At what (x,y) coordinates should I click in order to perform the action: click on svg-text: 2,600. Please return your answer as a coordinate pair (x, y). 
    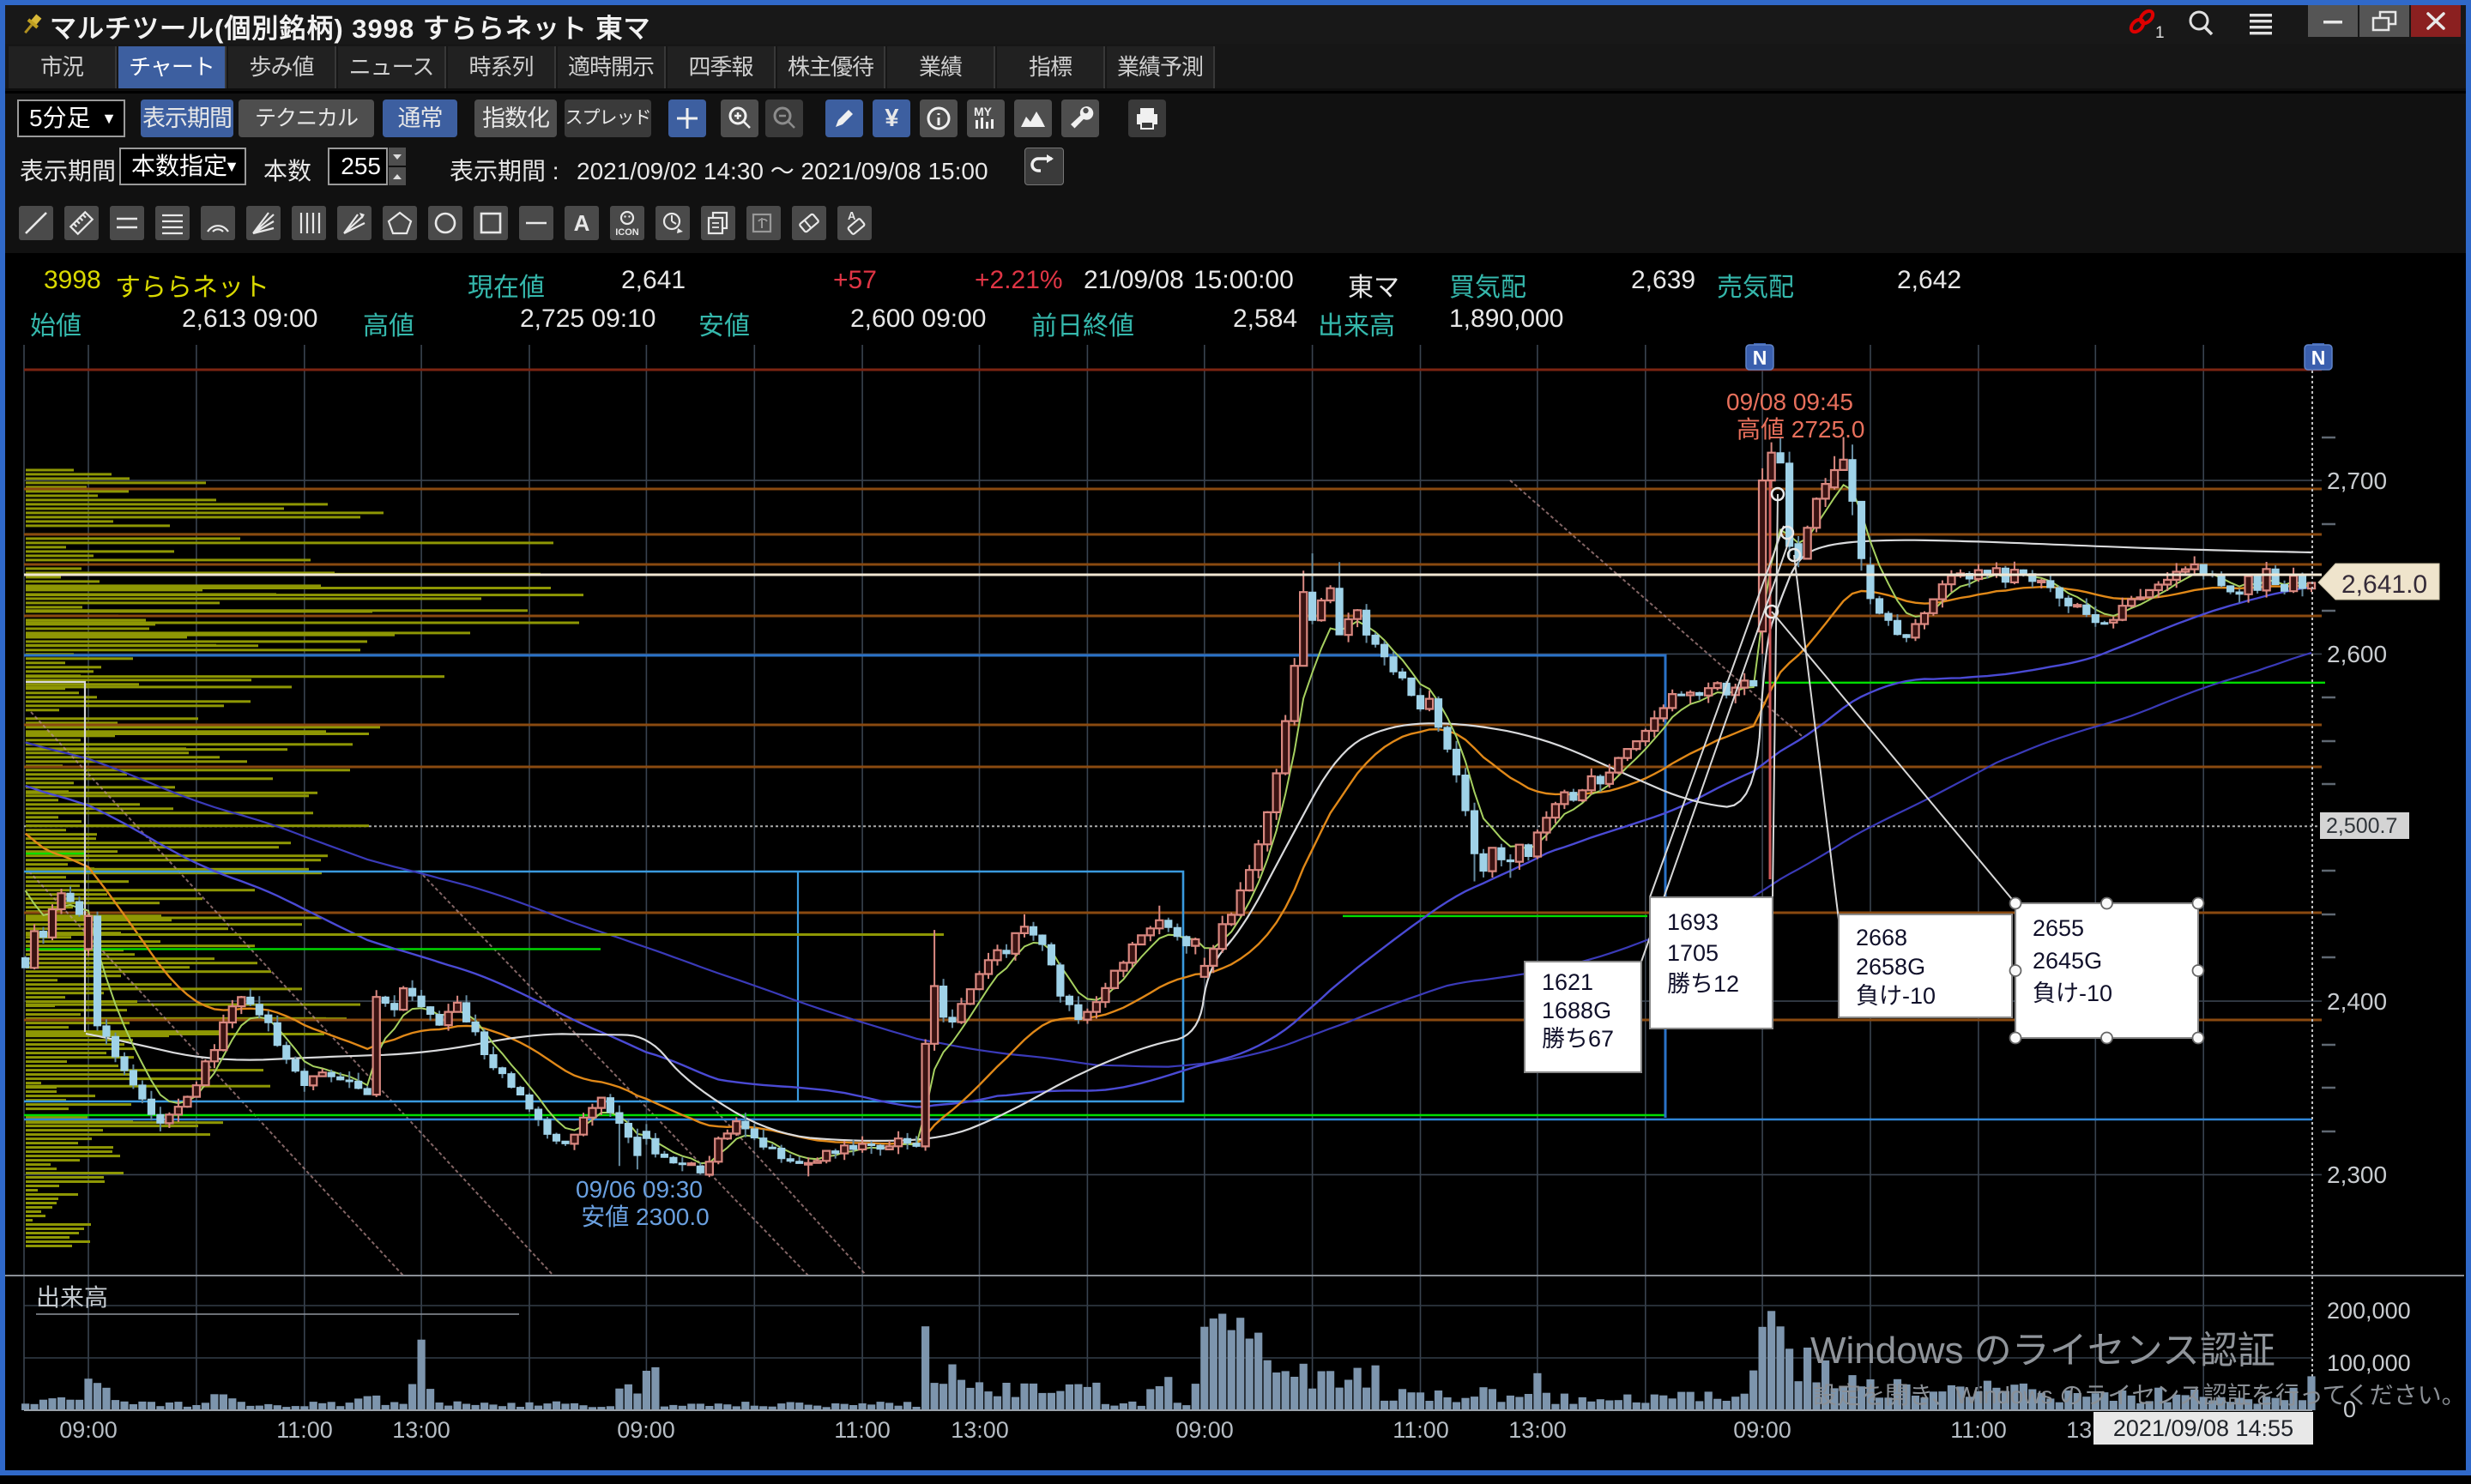
    Looking at the image, I should click on (2357, 654).